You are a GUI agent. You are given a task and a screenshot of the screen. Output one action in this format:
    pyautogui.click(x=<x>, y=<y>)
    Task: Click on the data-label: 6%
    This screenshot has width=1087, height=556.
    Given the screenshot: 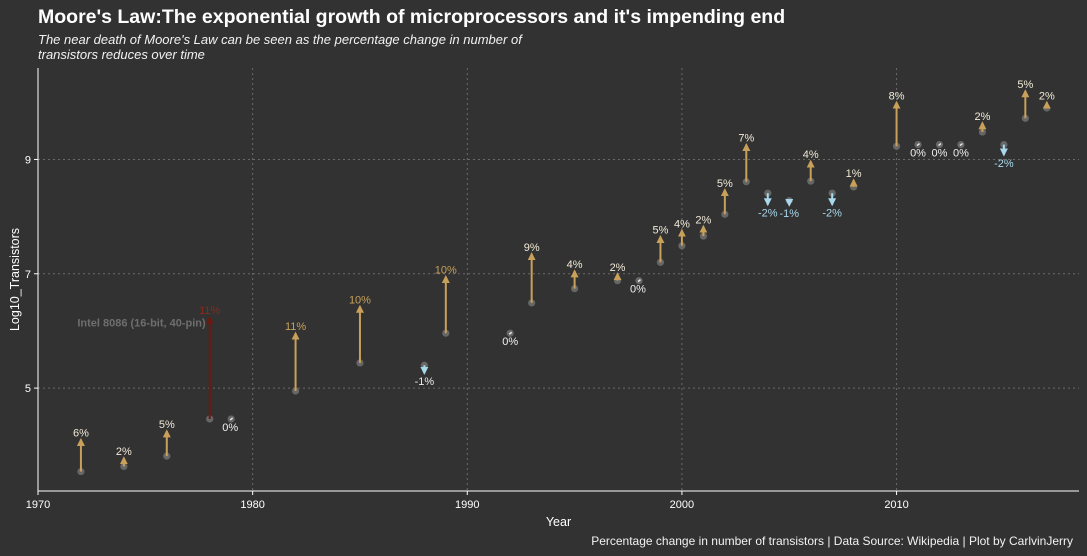 What is the action you would take?
    pyautogui.click(x=81, y=434)
    